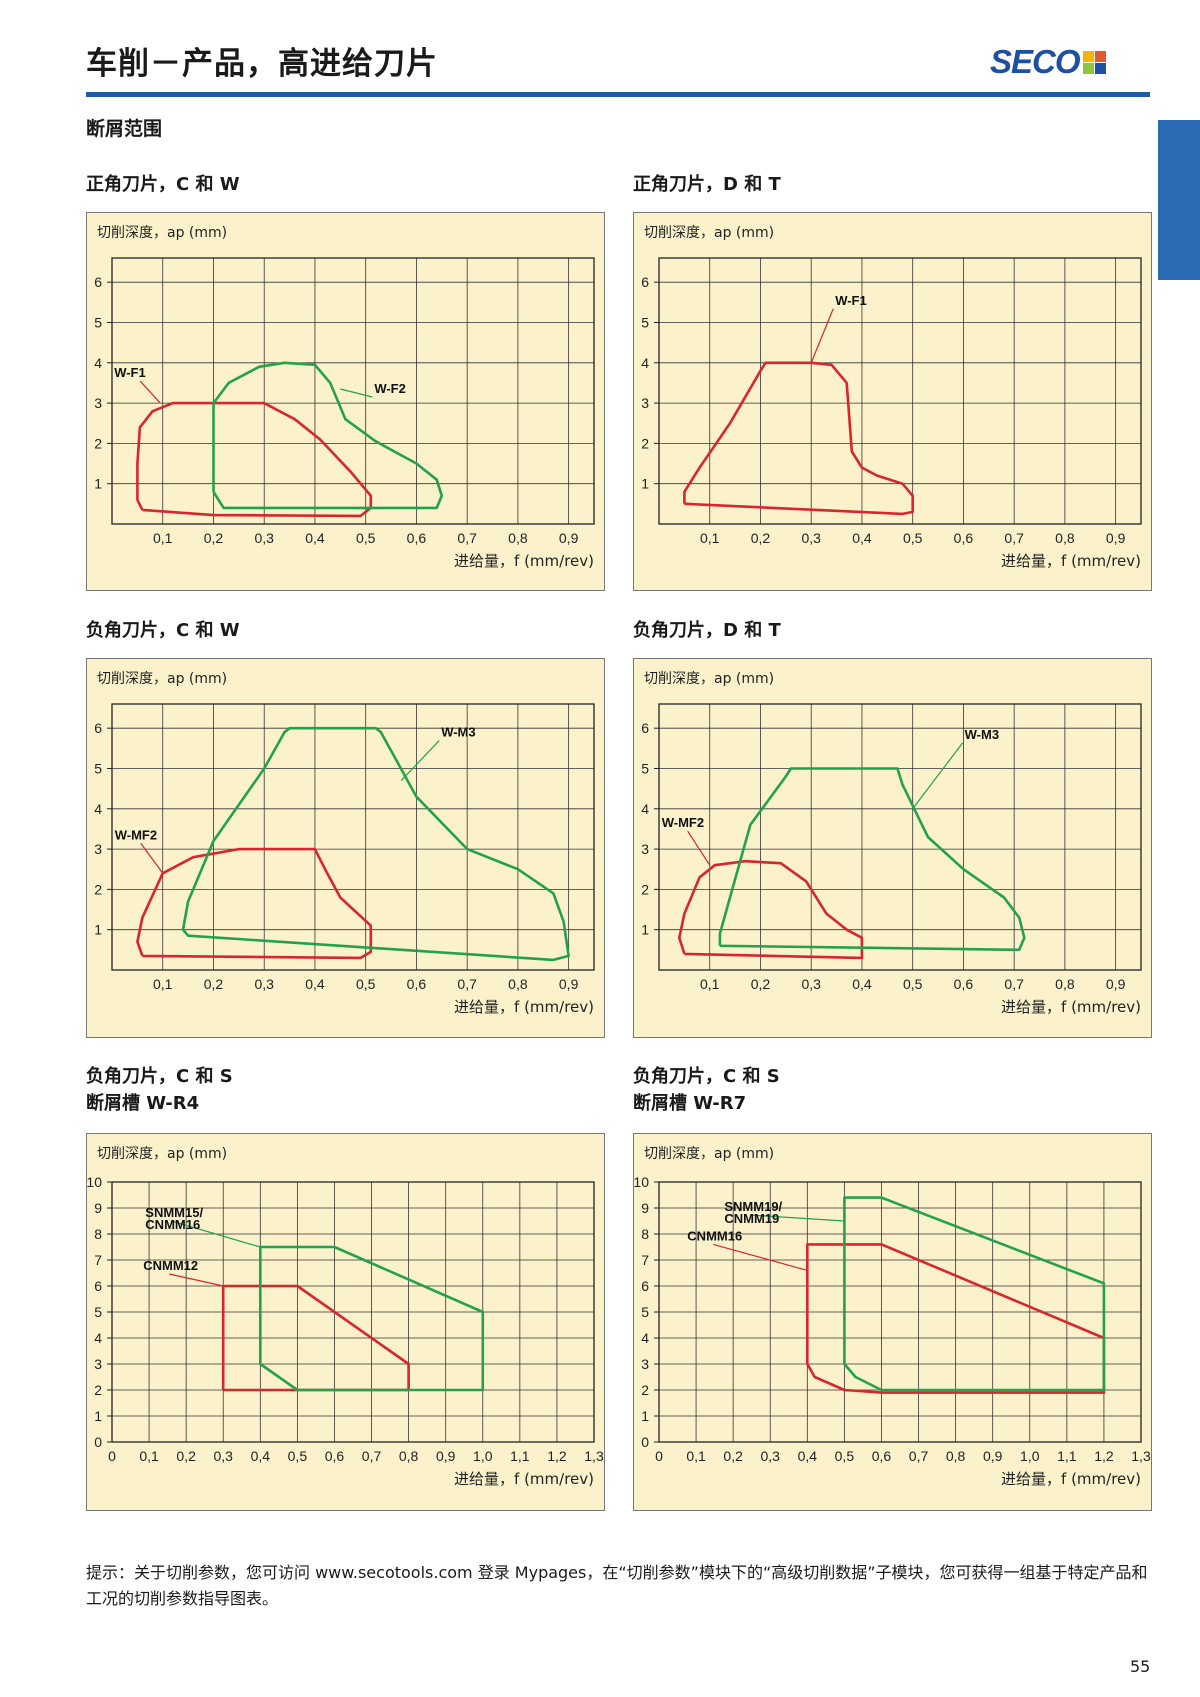 The height and width of the screenshot is (1697, 1200). What do you see at coordinates (618, 94) in the screenshot?
I see `header-rule` at bounding box center [618, 94].